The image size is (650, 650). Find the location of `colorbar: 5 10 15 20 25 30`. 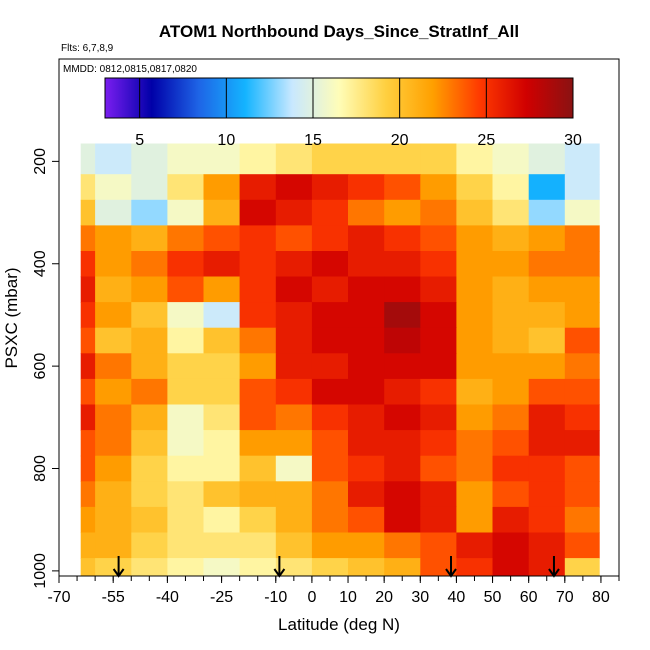

colorbar: 5 10 15 20 25 30 is located at coordinates (343, 113).